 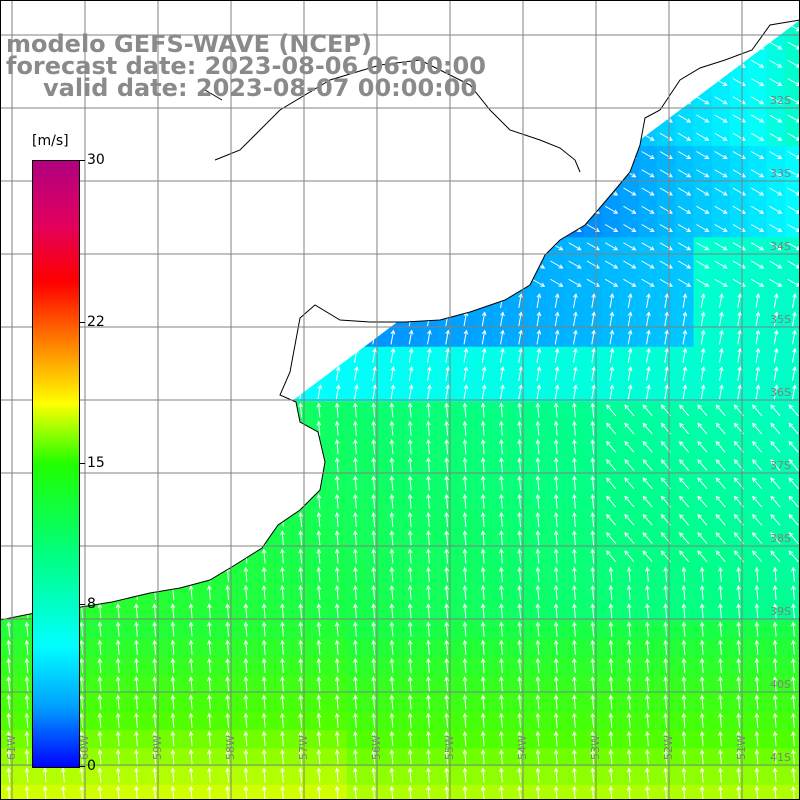 I want to click on longitude-label: 59W, so click(x=157, y=747).